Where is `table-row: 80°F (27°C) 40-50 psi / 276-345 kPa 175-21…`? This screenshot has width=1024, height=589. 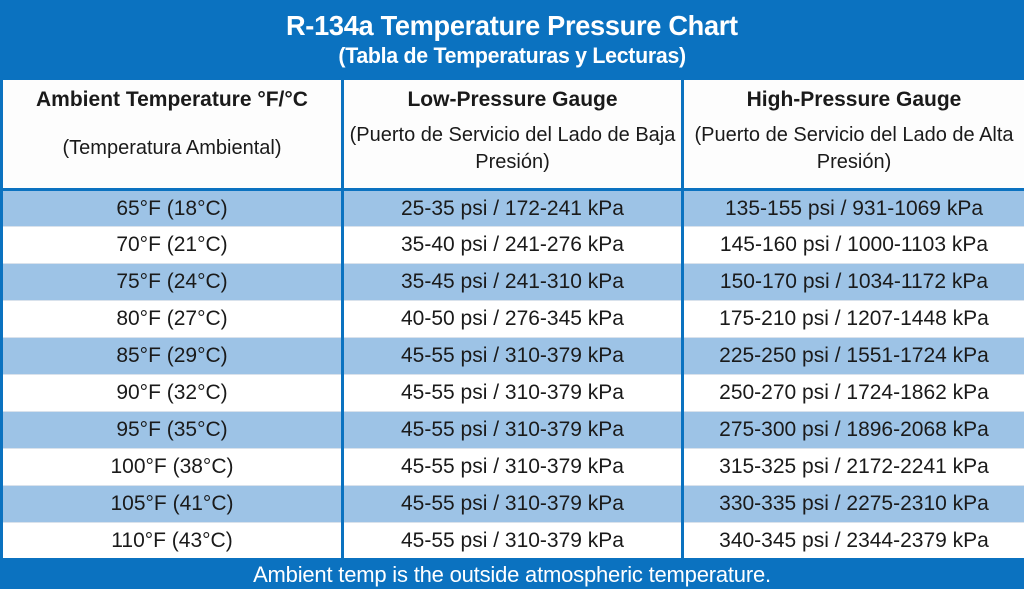
table-row: 80°F (27°C) 40-50 psi / 276-345 kPa 175-21… is located at coordinates (512, 319).